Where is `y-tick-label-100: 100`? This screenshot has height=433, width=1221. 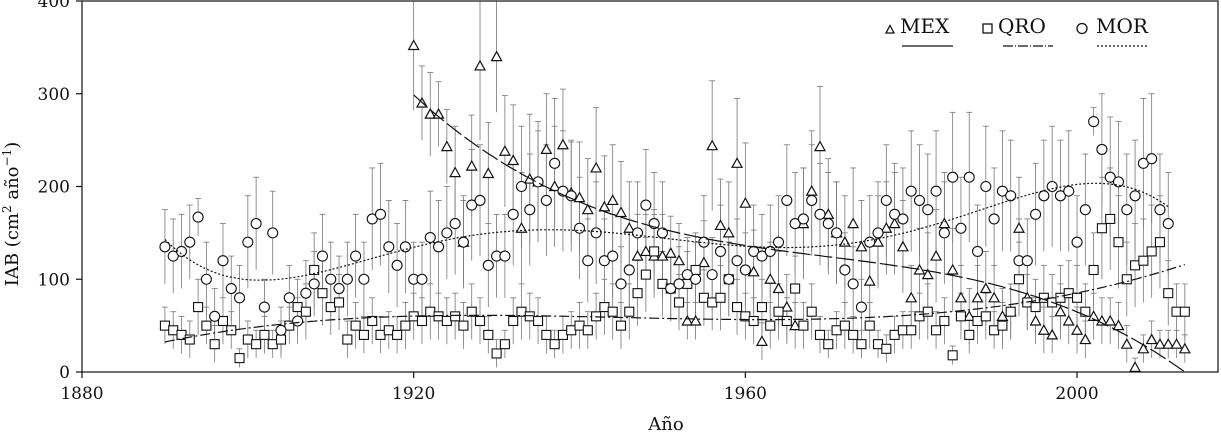 y-tick-label-100: 100 is located at coordinates (54, 280).